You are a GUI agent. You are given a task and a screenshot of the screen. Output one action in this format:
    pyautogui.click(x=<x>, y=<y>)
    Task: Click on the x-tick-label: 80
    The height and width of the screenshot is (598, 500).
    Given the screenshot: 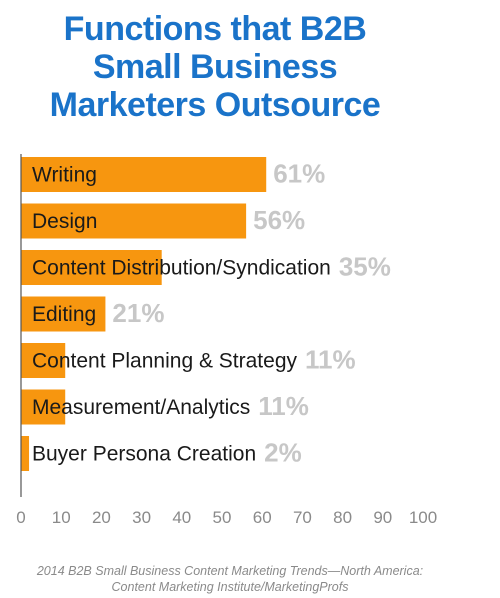 What is the action you would take?
    pyautogui.click(x=342, y=517)
    